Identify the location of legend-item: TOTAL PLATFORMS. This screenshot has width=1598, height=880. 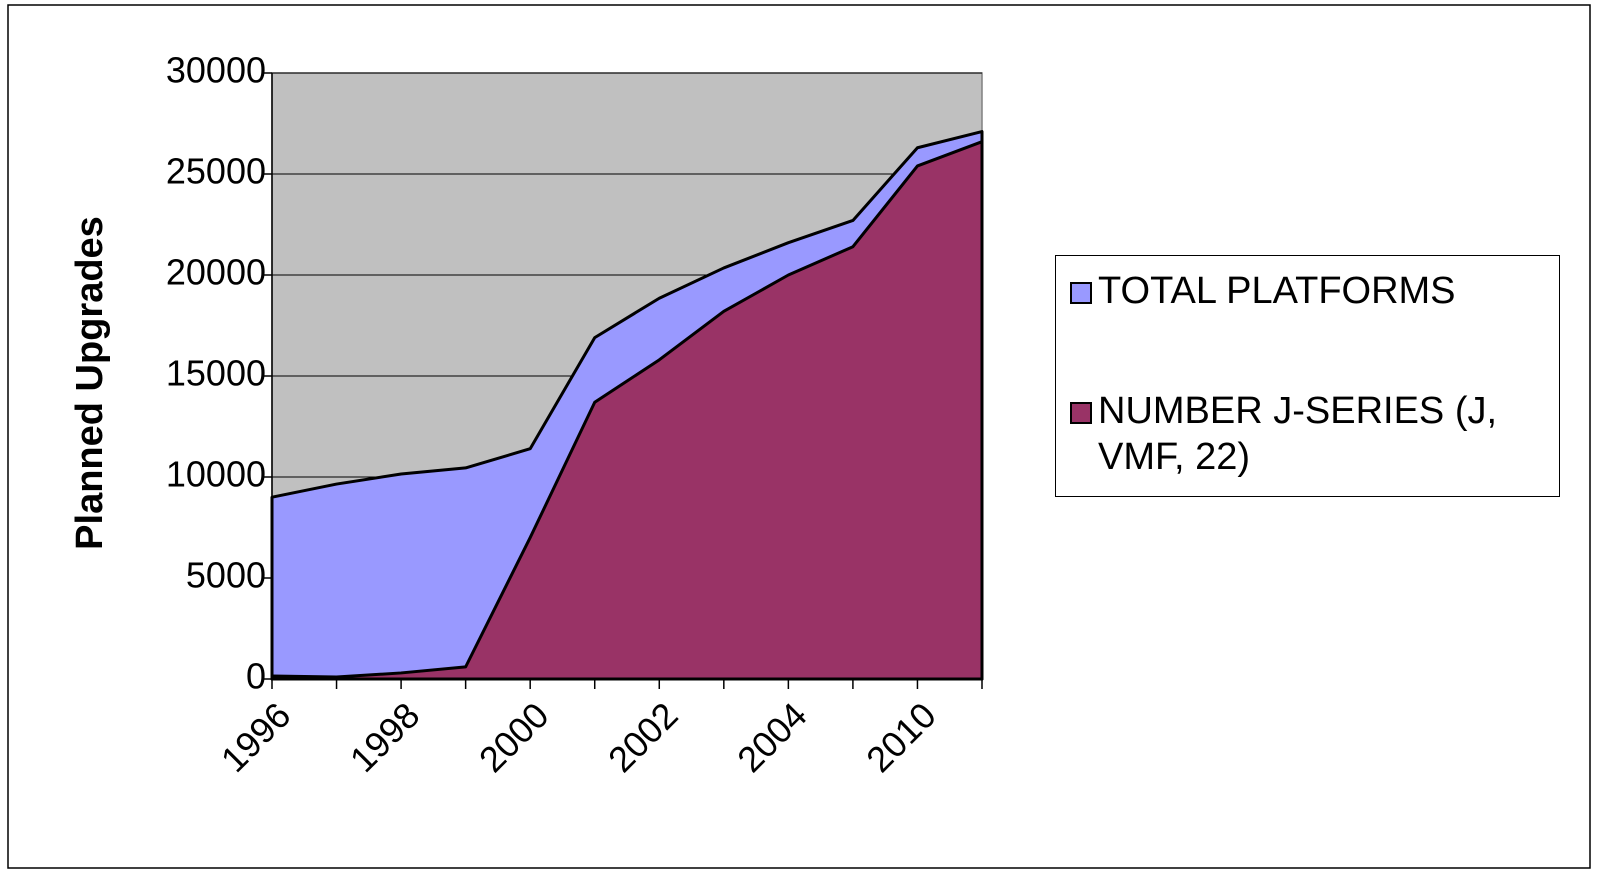
(1309, 291).